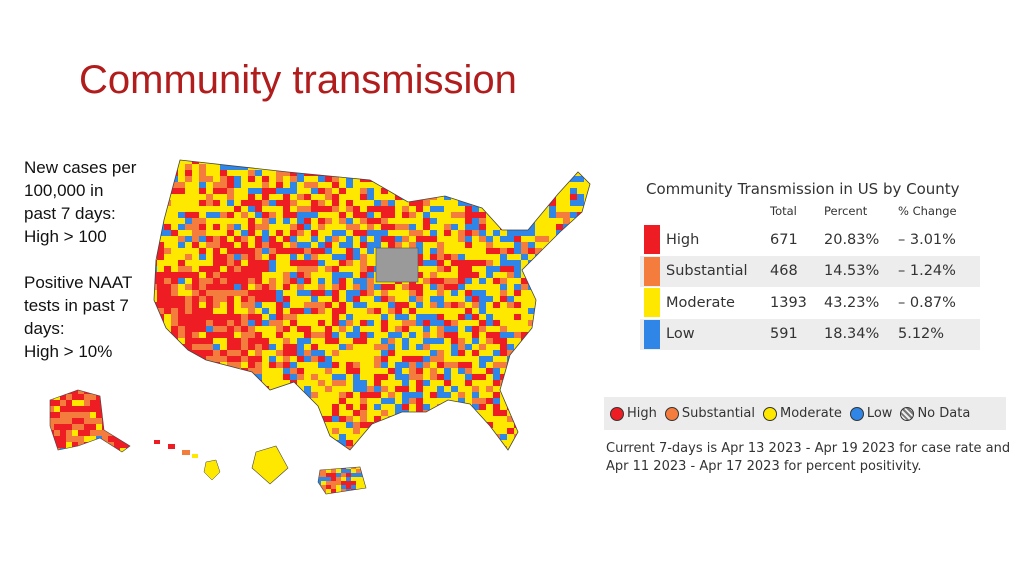  Describe the element at coordinates (810, 214) in the screenshot. I see `table-header: Total Percent % Change` at that location.